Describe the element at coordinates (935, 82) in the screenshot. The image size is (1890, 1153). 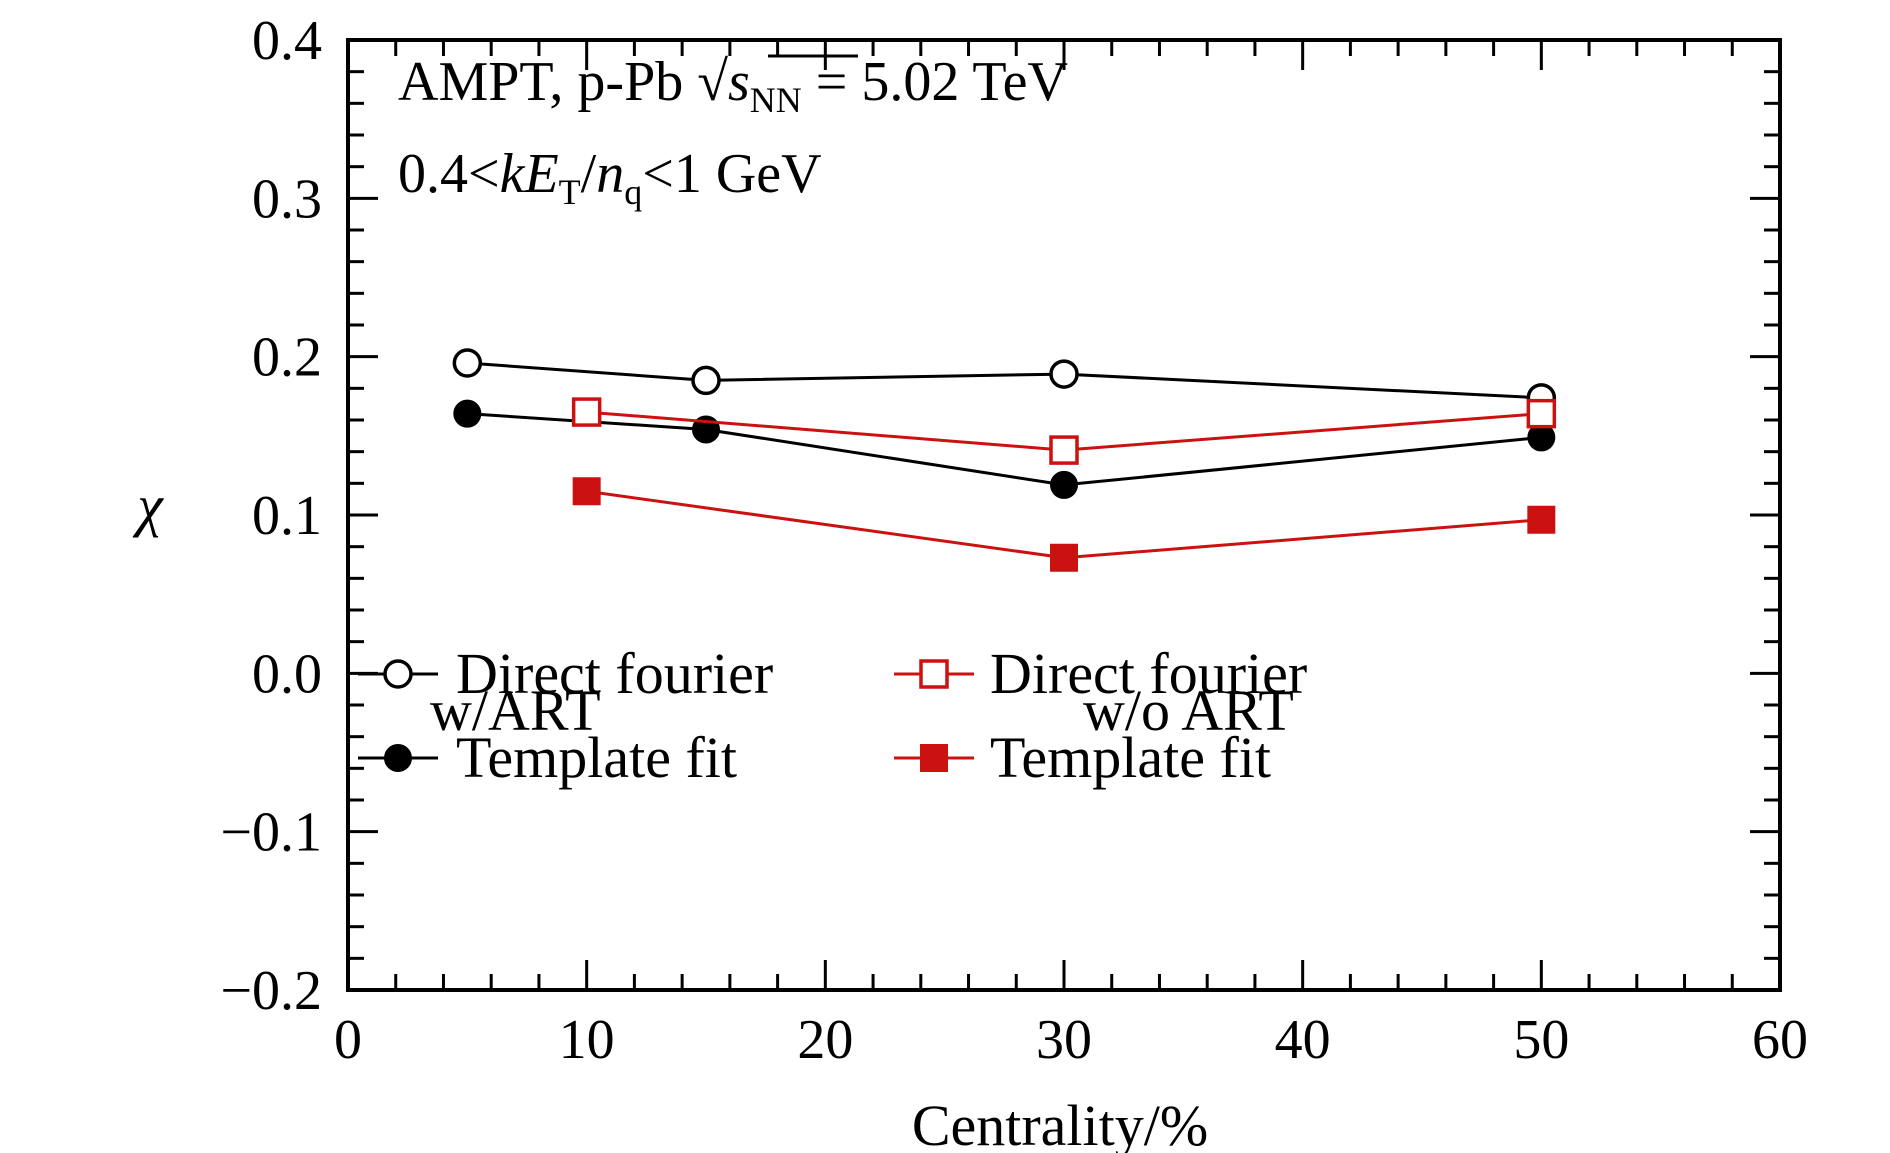
I see `annotation-energy-value: = 5.02 TeV` at that location.